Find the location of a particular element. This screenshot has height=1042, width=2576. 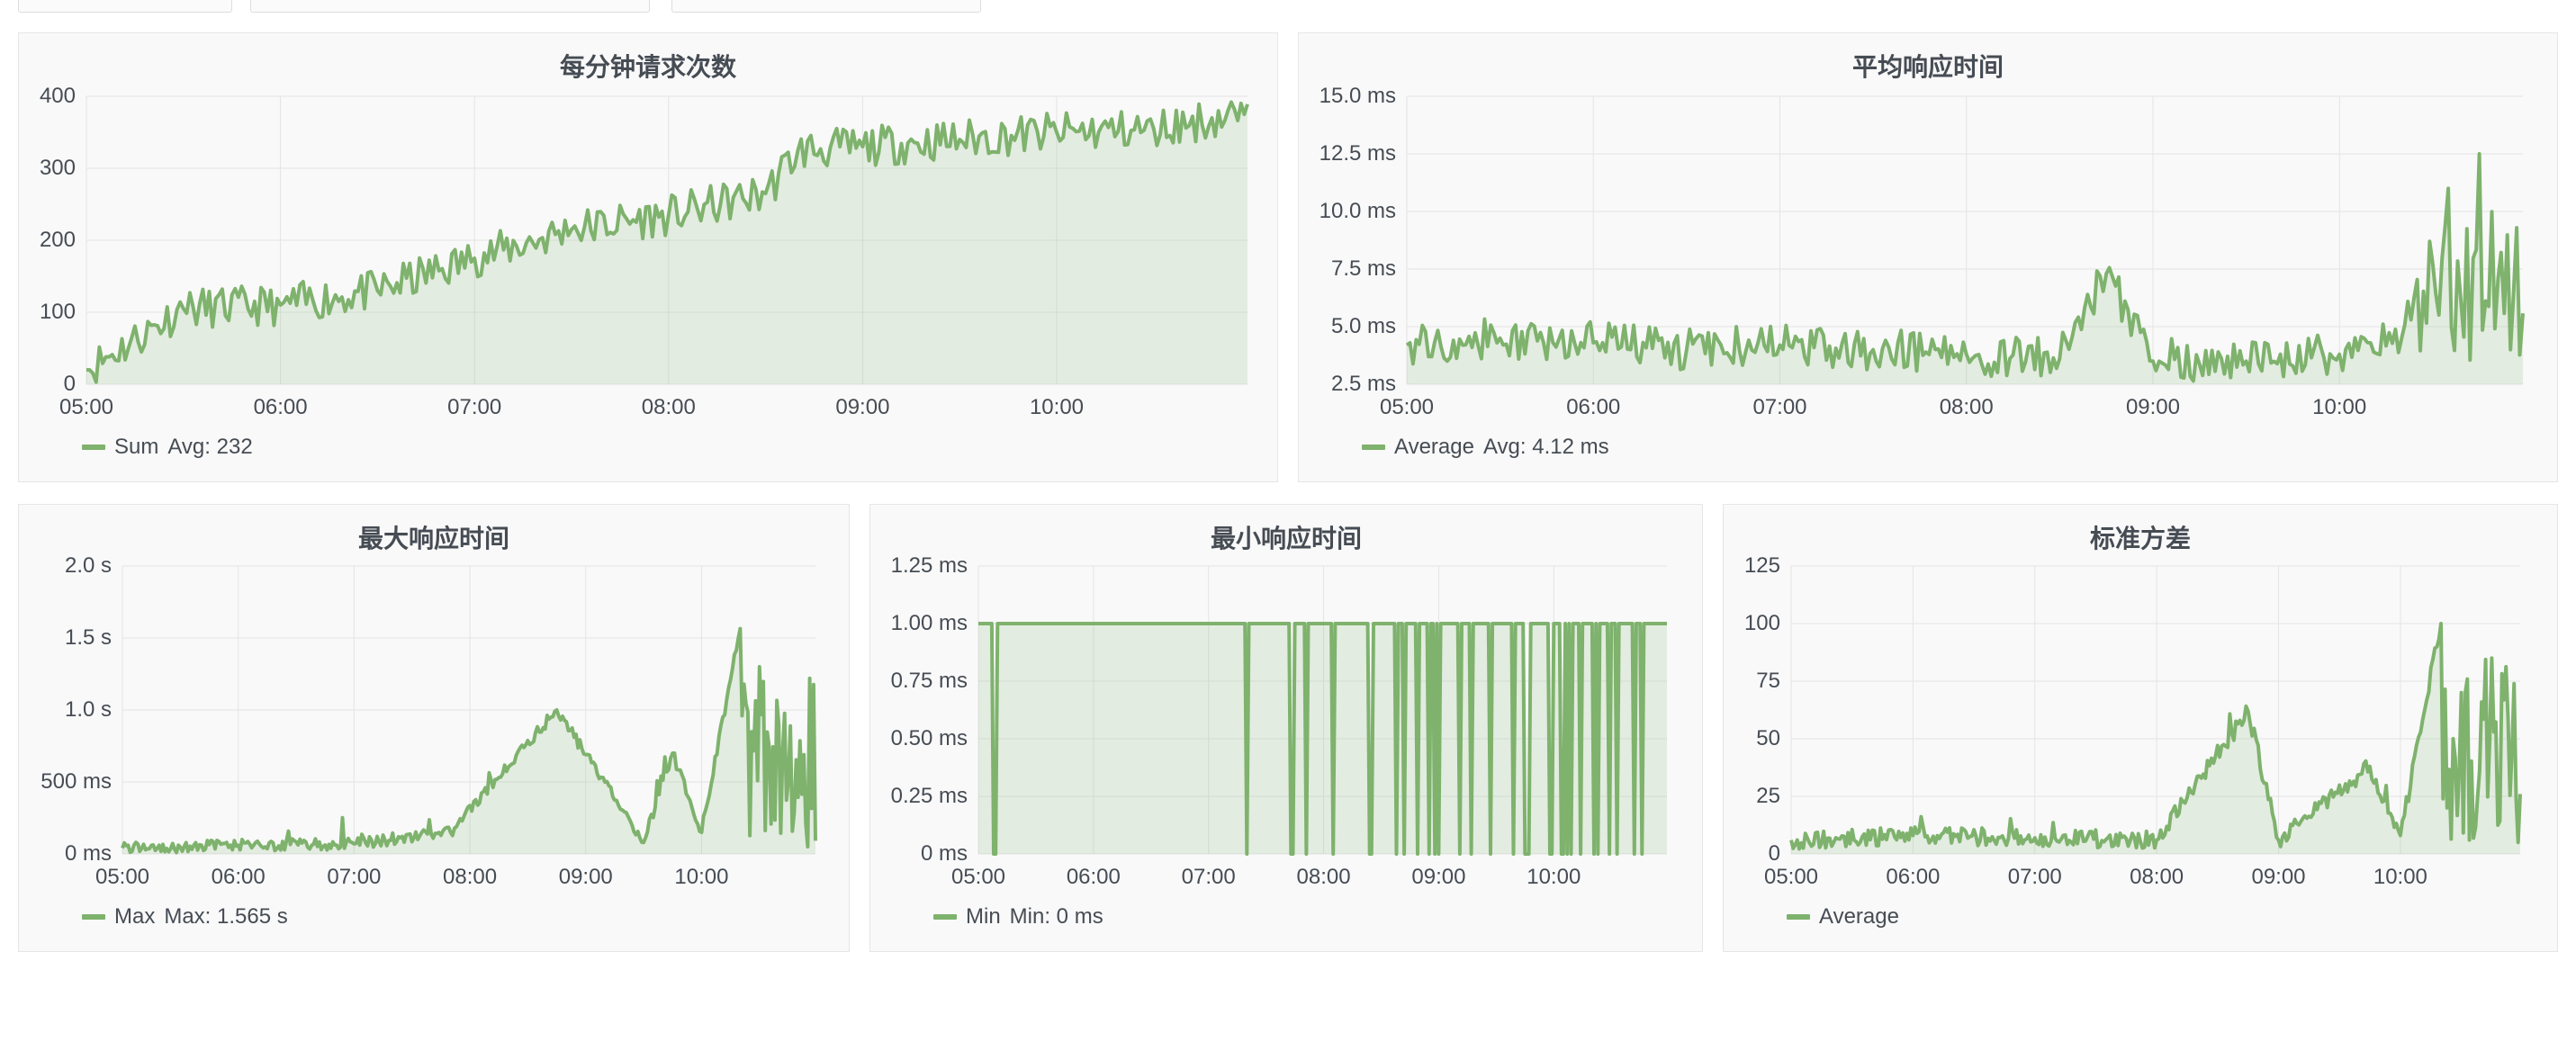

y-tick-label: 12.5 ms is located at coordinates (1357, 153).